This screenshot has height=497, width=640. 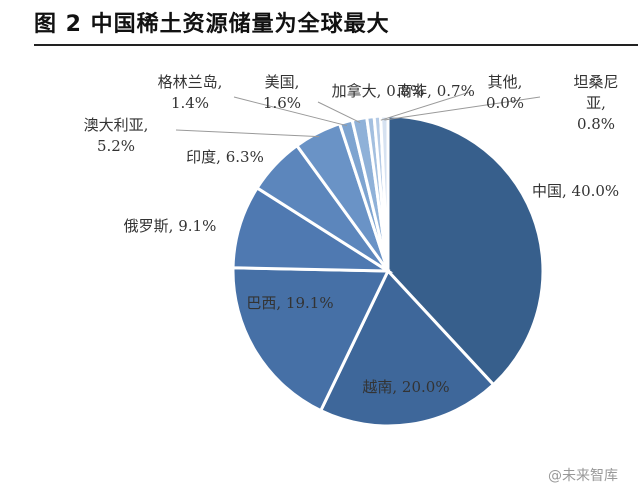 I want to click on slice-label-10: 其他, 0.0%, so click(x=505, y=92).